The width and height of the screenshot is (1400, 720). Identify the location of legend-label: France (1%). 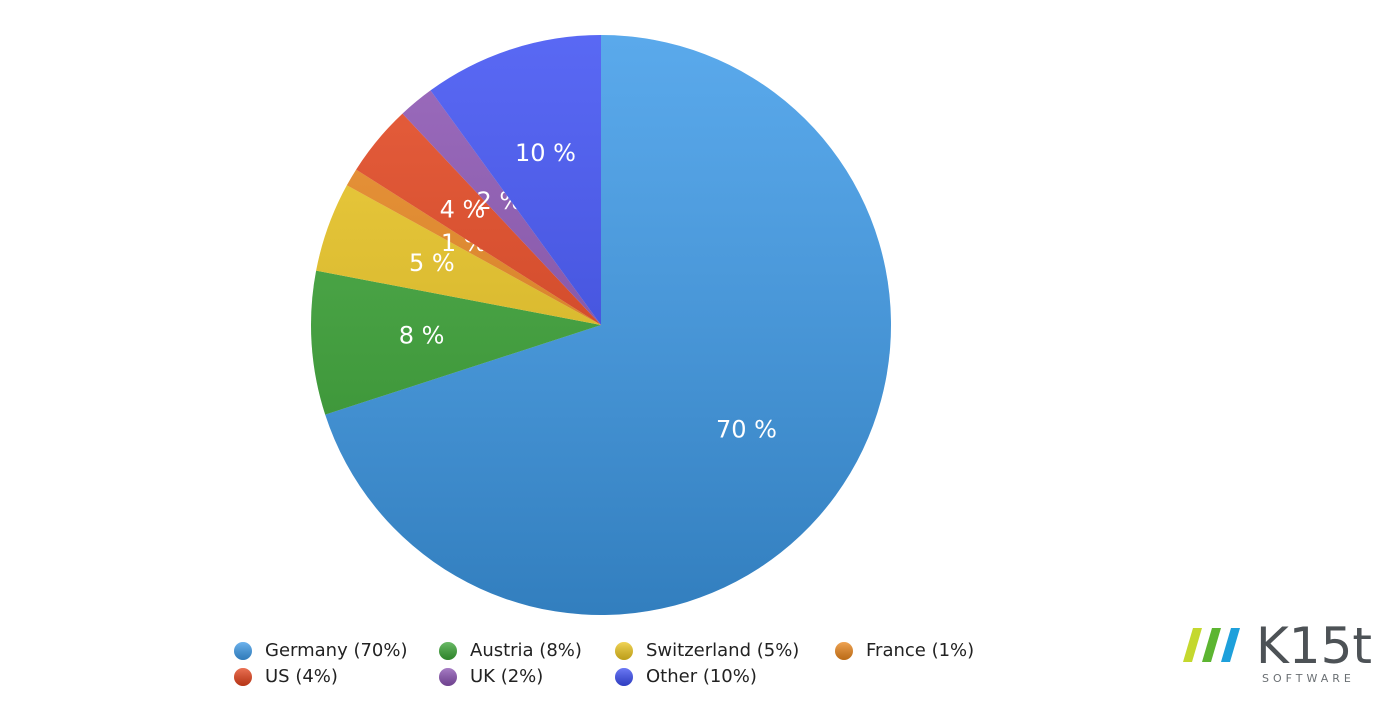
(920, 650).